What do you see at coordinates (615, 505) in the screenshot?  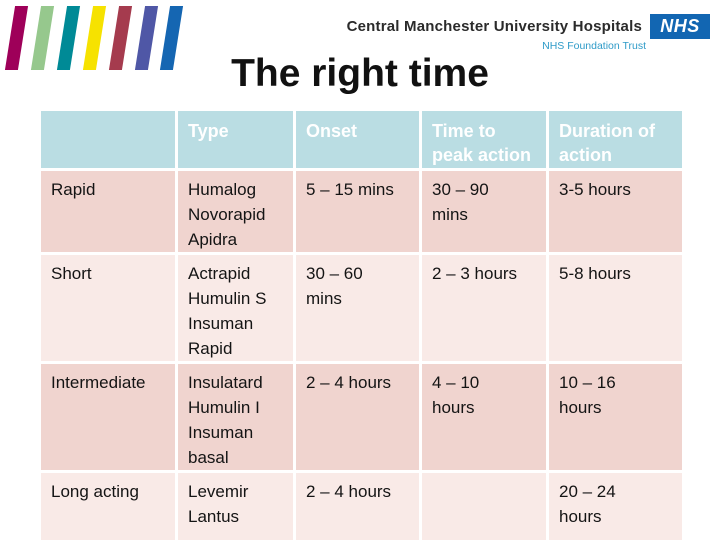 I see `cell-duration: 20 – 24 hours` at bounding box center [615, 505].